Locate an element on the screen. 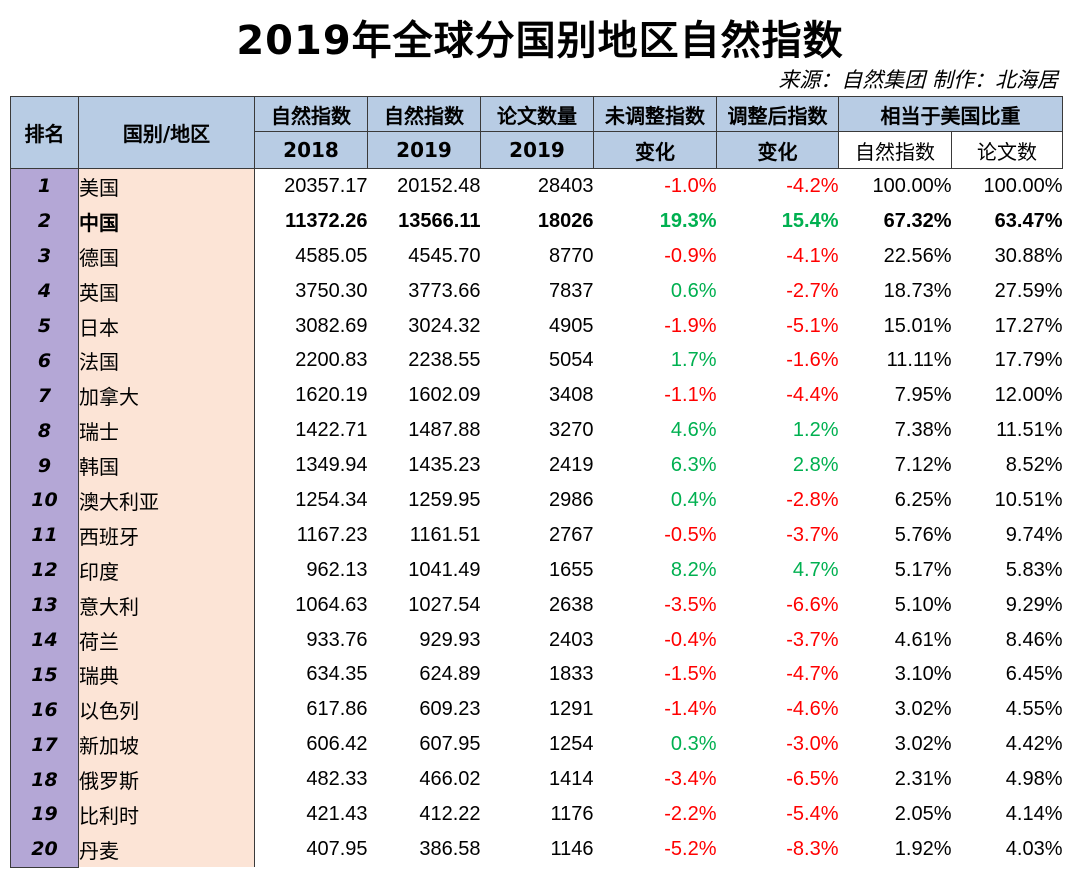 This screenshot has width=1080, height=882. ni2019-cell: 412.22 is located at coordinates (450, 813).